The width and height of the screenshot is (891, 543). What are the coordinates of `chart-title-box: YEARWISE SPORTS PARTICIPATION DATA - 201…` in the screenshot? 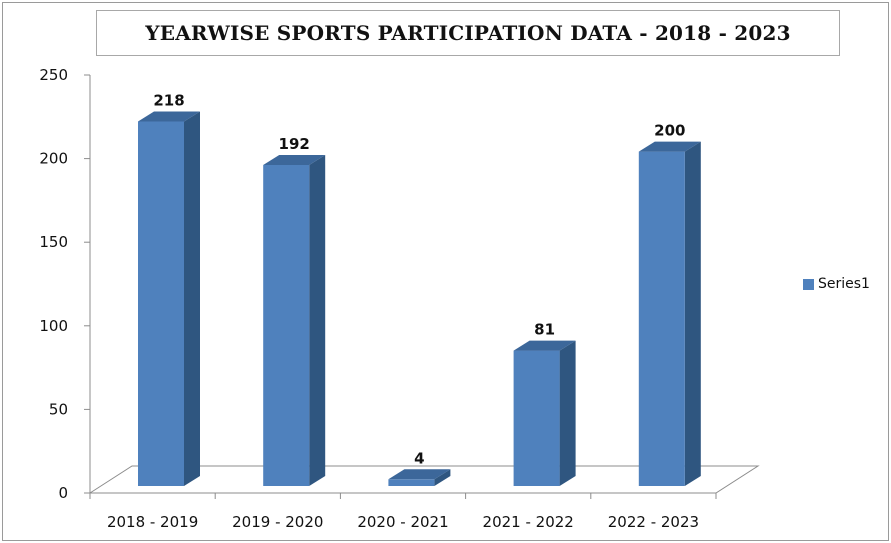 It's located at (468, 33).